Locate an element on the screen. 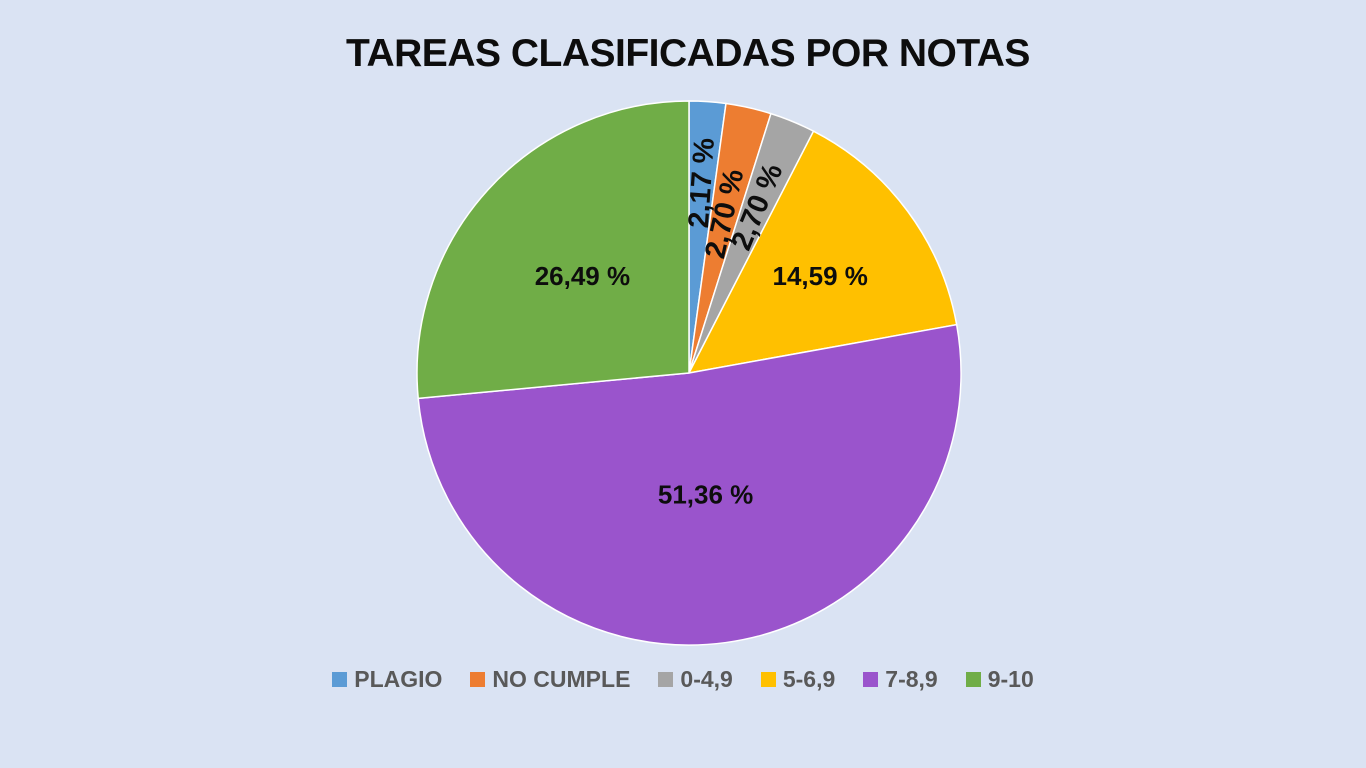  legend-label: PLAGIO is located at coordinates (398, 679).